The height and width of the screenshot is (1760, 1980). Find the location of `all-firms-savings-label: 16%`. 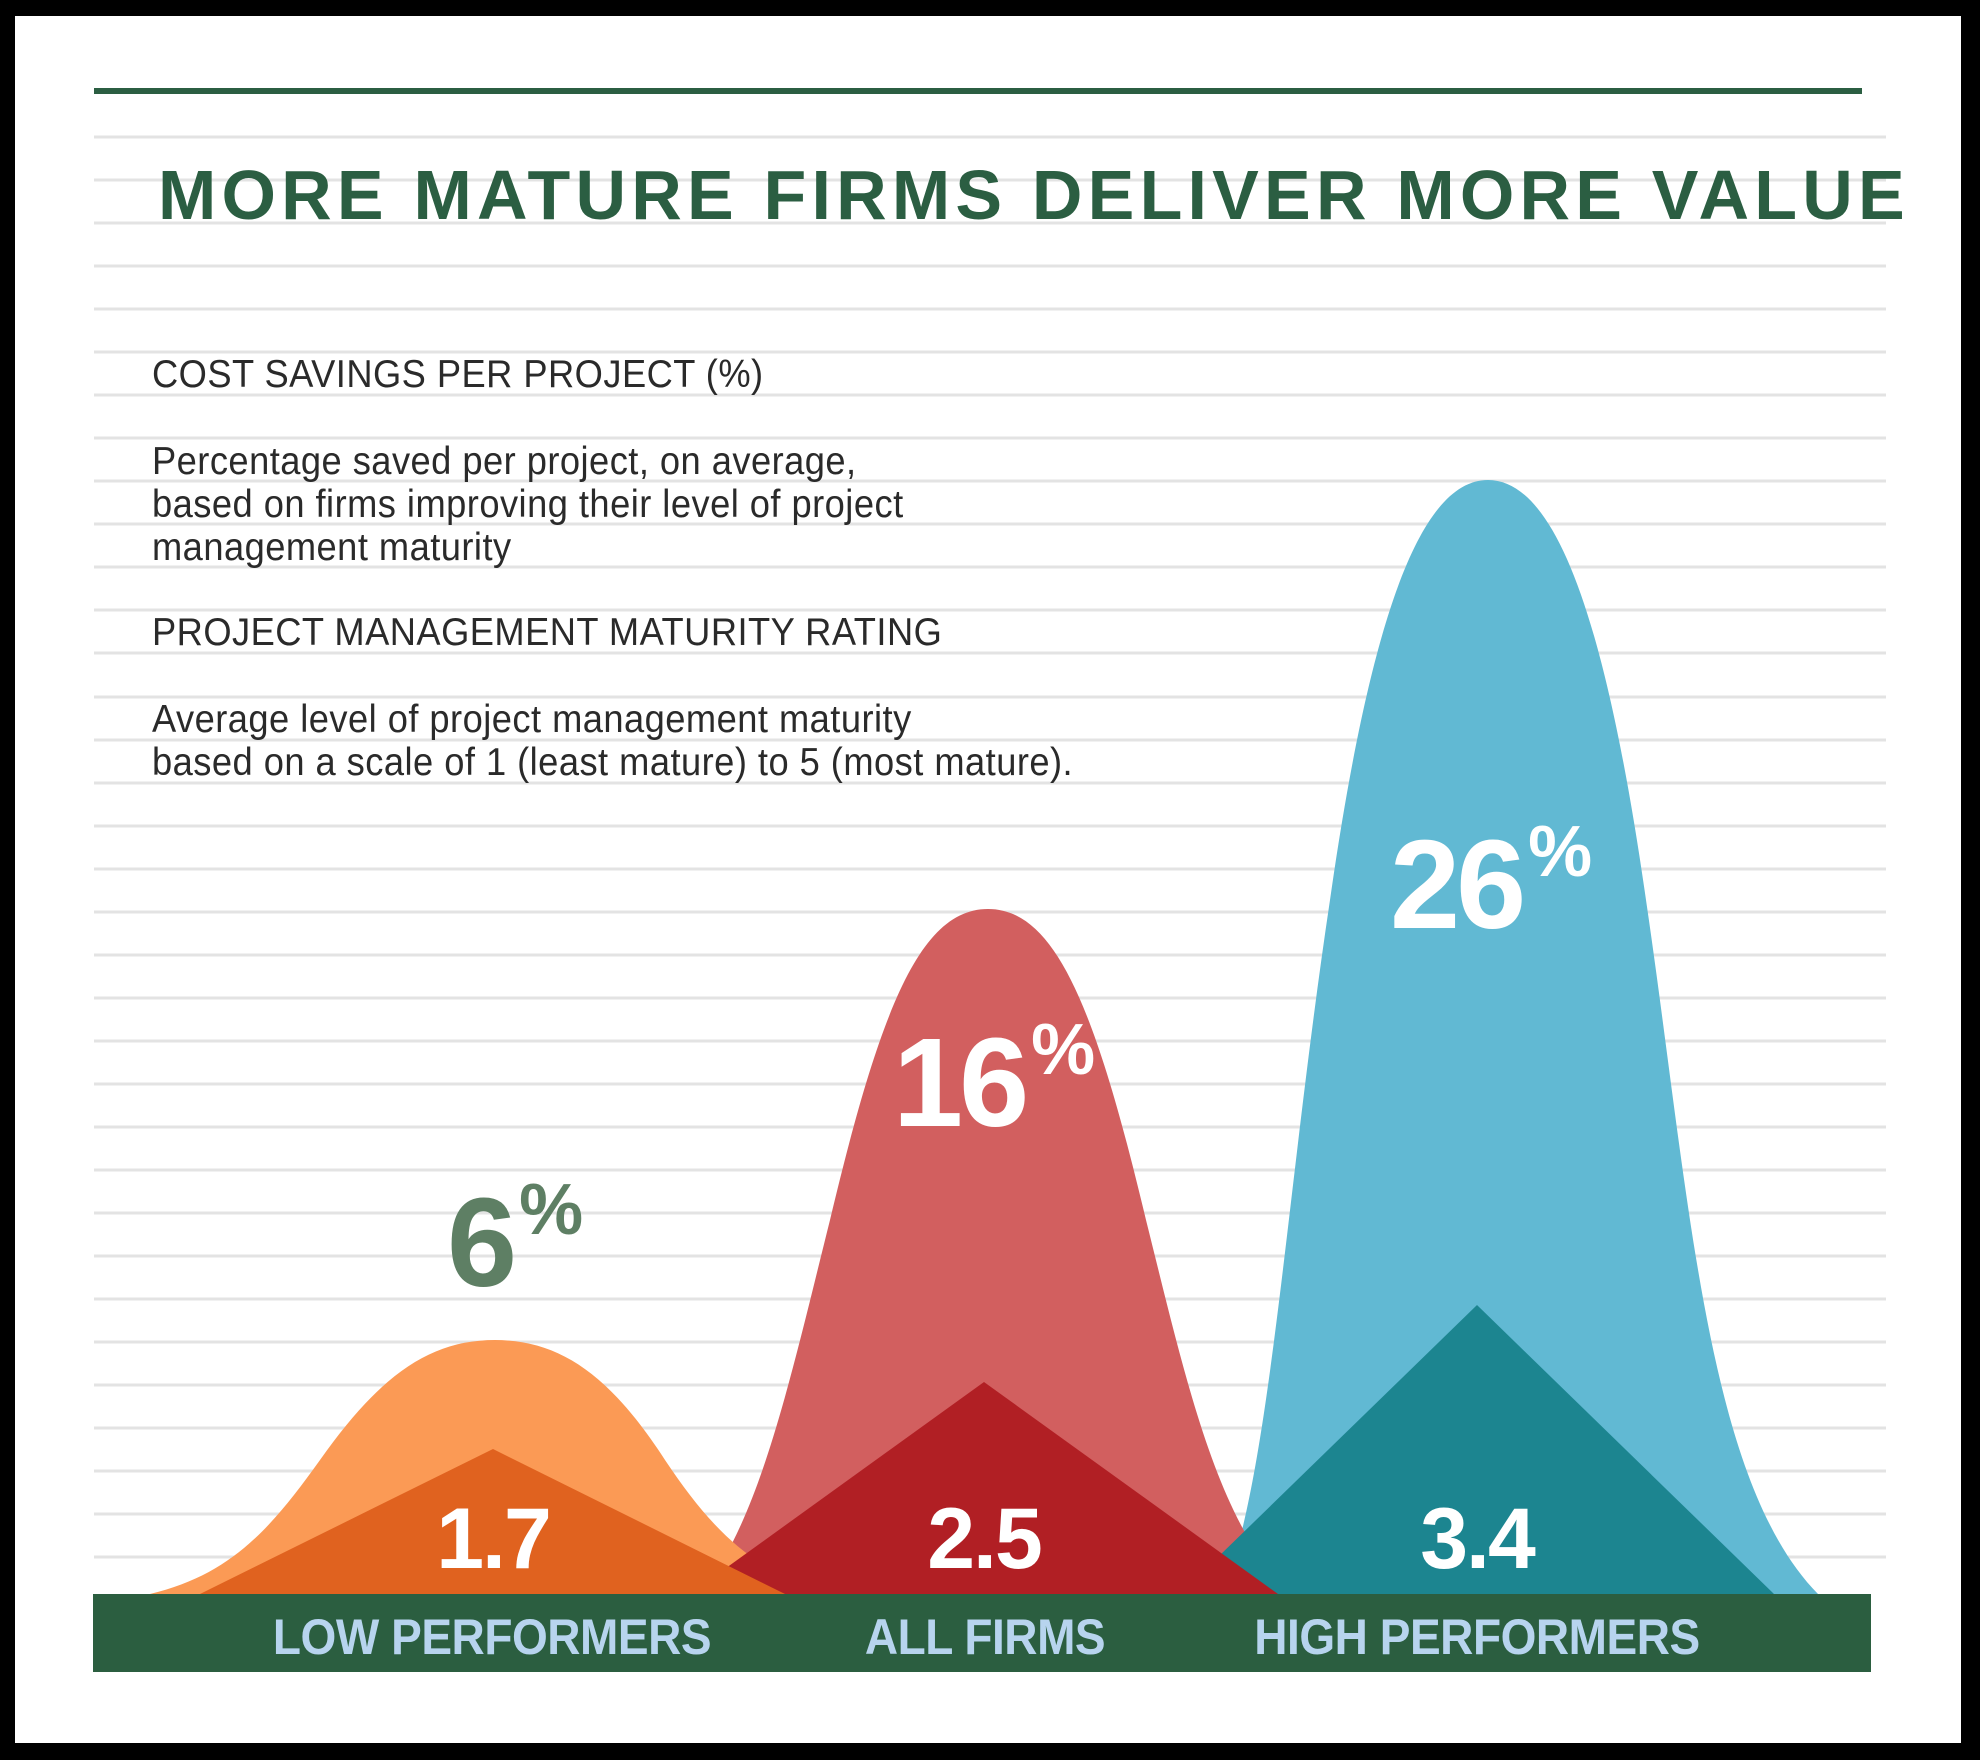

all-firms-savings-label: 16% is located at coordinates (994, 1080).